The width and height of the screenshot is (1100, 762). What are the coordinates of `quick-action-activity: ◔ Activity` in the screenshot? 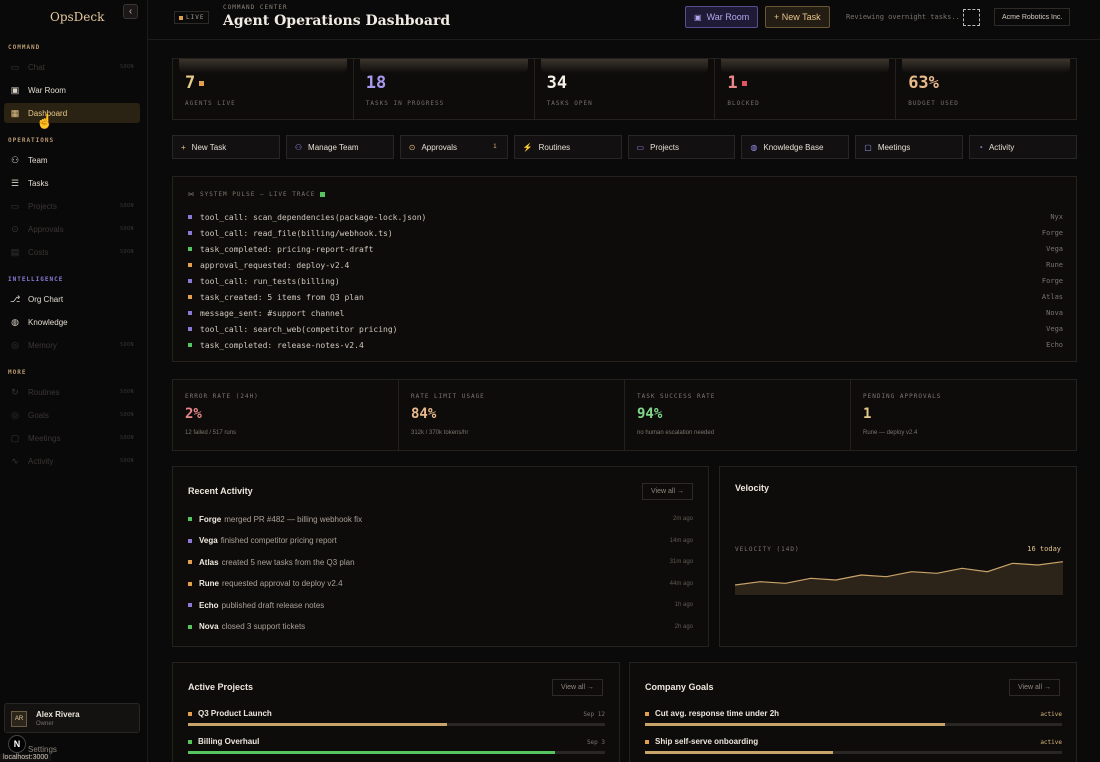 It's located at (1023, 147).